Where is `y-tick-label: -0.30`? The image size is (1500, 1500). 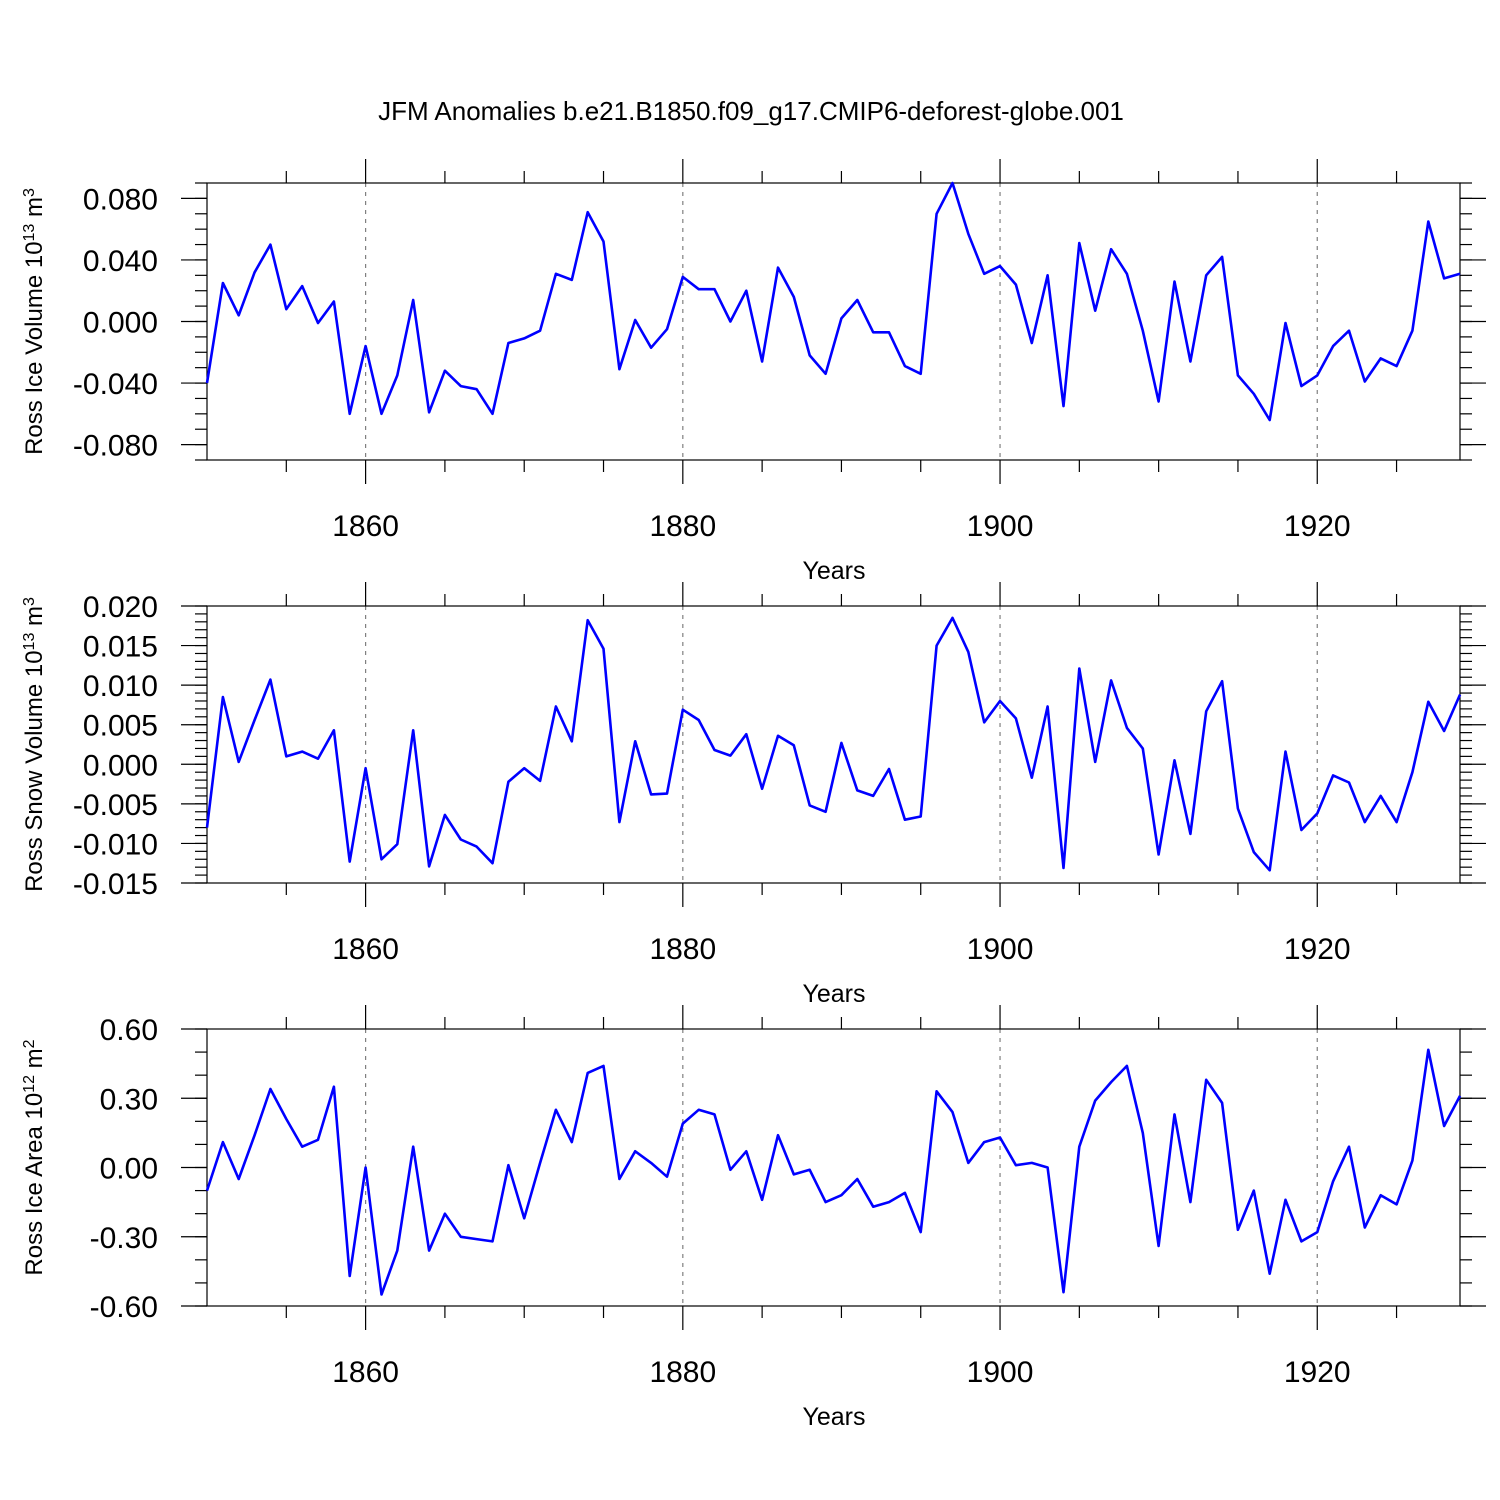 y-tick-label: -0.30 is located at coordinates (124, 1238).